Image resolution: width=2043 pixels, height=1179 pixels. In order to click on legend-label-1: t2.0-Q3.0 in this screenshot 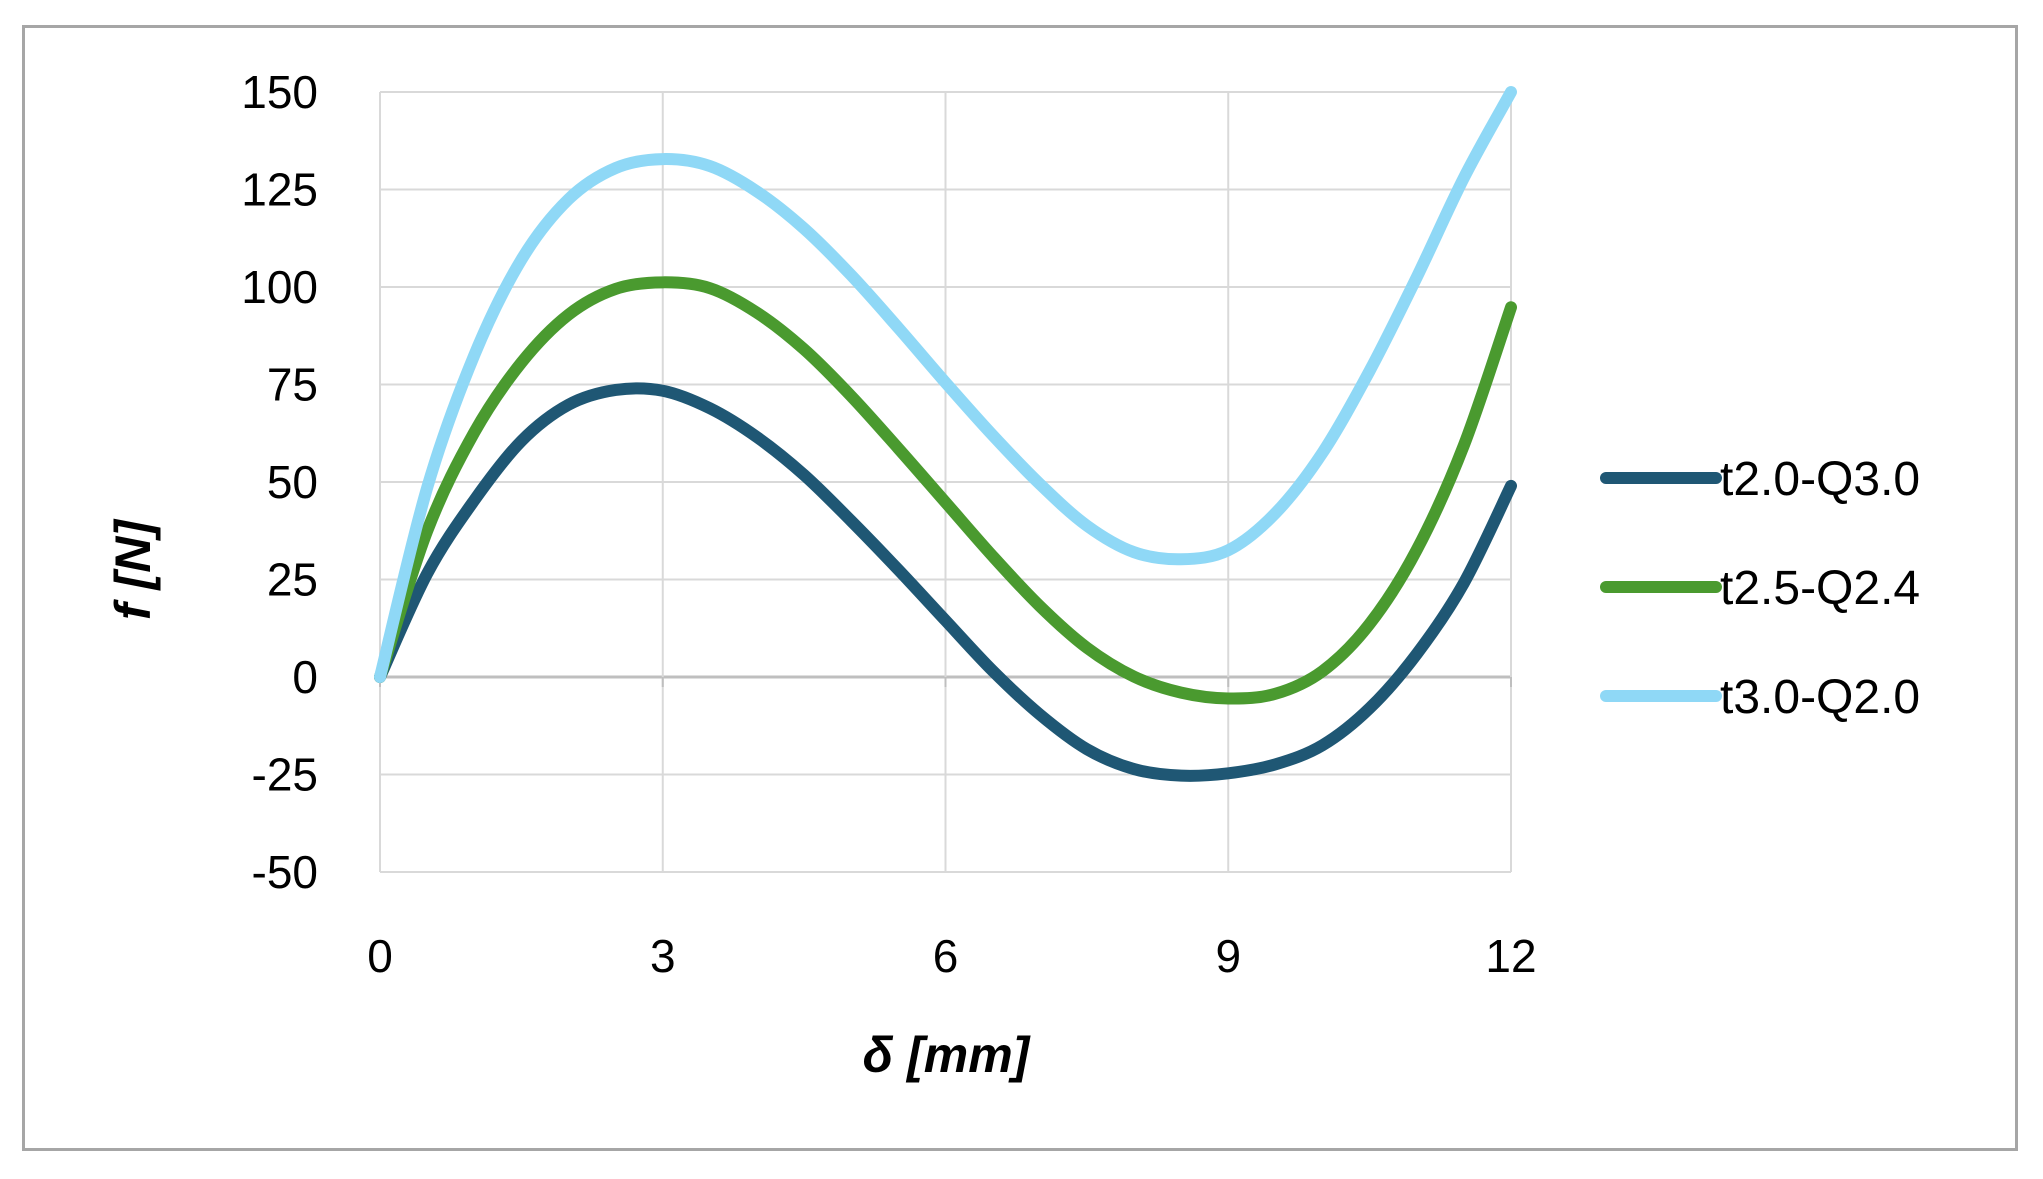, I will do `click(1820, 479)`.